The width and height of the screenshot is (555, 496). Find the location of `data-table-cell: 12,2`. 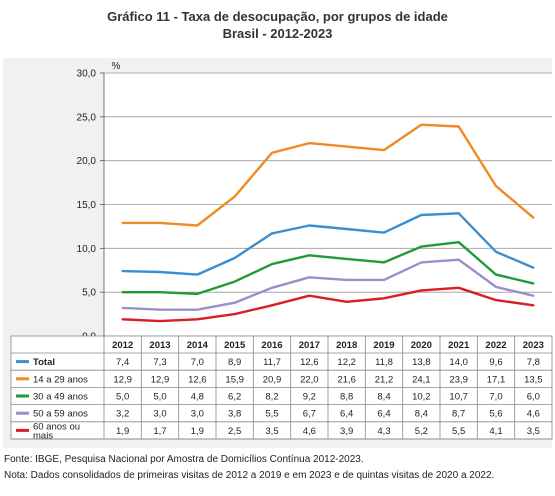

data-table-cell: 12,2 is located at coordinates (346, 362).